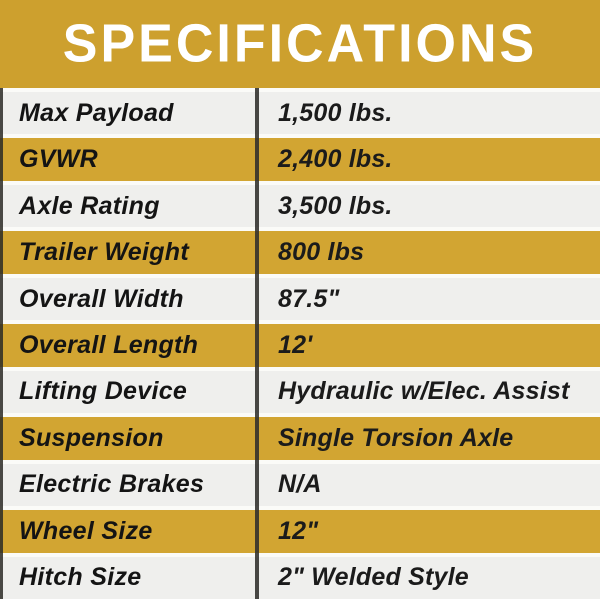 The height and width of the screenshot is (599, 600). What do you see at coordinates (91, 437) in the screenshot?
I see `spec-label: Suspension` at bounding box center [91, 437].